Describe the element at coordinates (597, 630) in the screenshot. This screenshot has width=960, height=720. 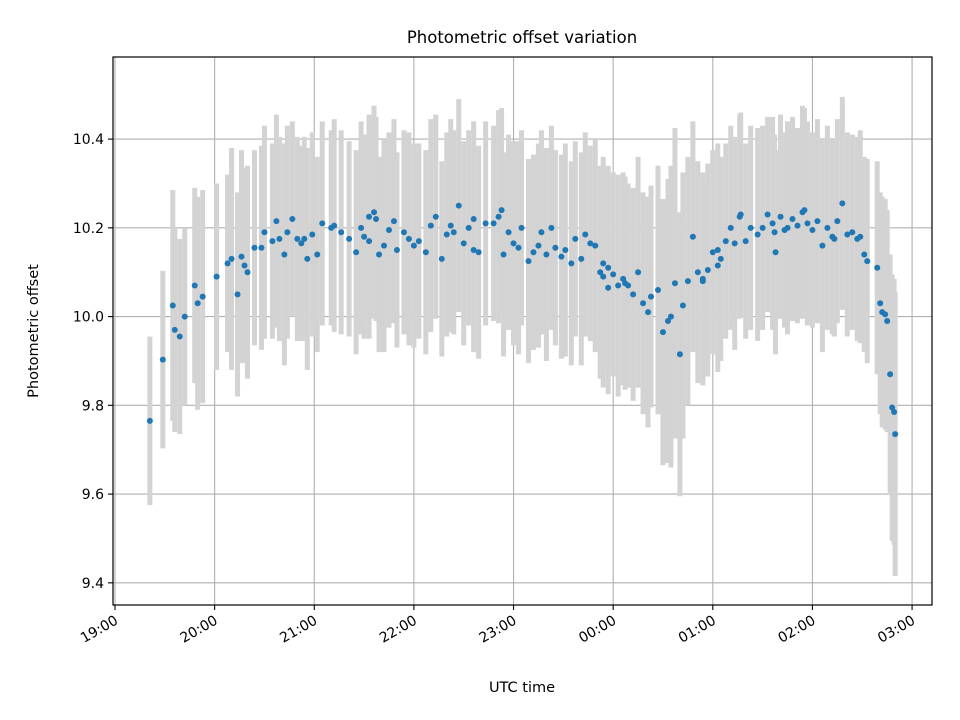
I see `x-tick-label: 00:00` at that location.